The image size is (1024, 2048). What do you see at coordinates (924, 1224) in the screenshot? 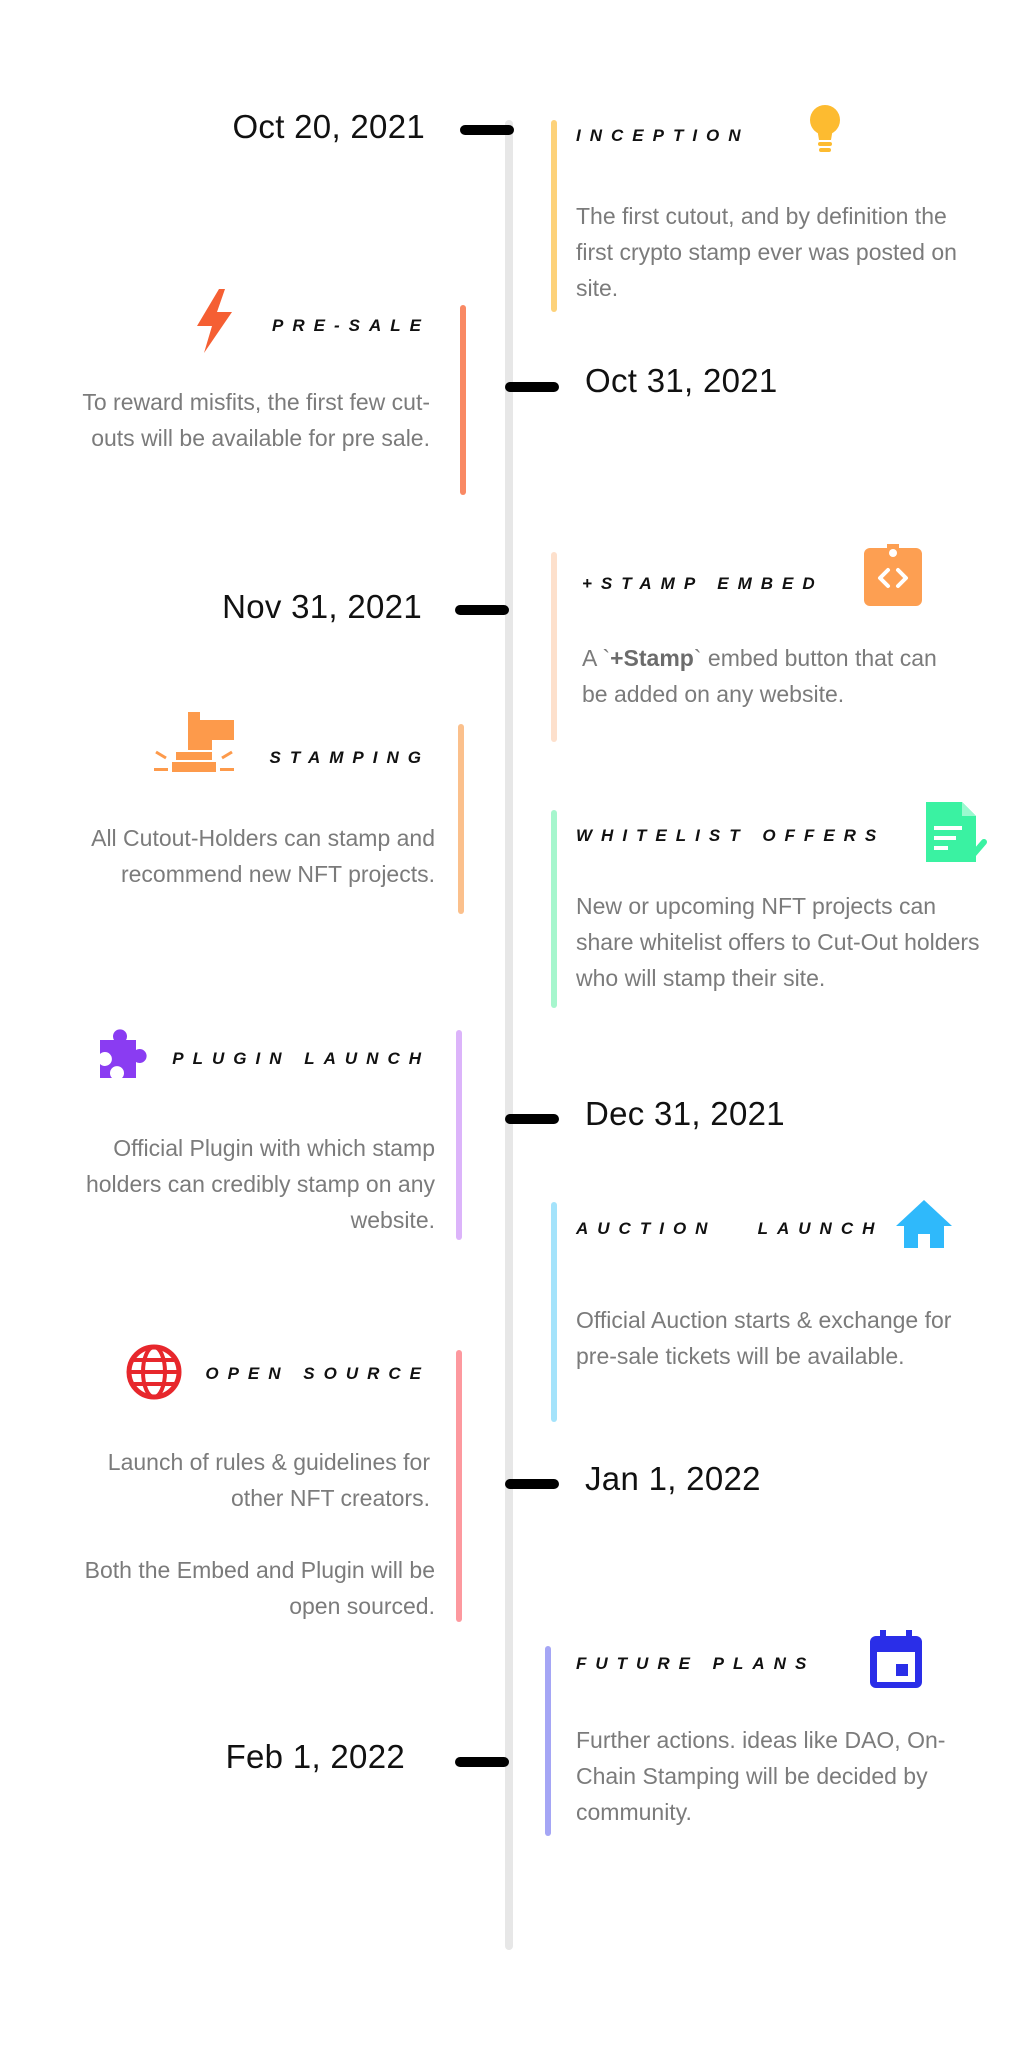
I see `home-icon` at bounding box center [924, 1224].